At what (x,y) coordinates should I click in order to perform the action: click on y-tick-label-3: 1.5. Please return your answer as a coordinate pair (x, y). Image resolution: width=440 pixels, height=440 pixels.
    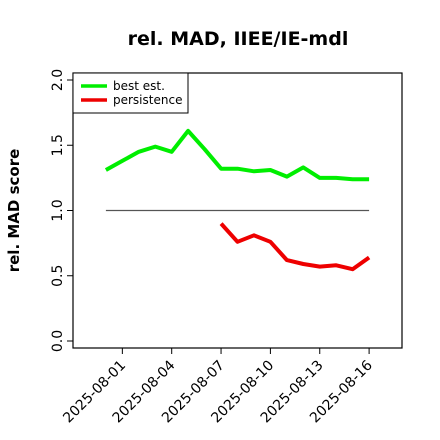
    Looking at the image, I should click on (58, 145).